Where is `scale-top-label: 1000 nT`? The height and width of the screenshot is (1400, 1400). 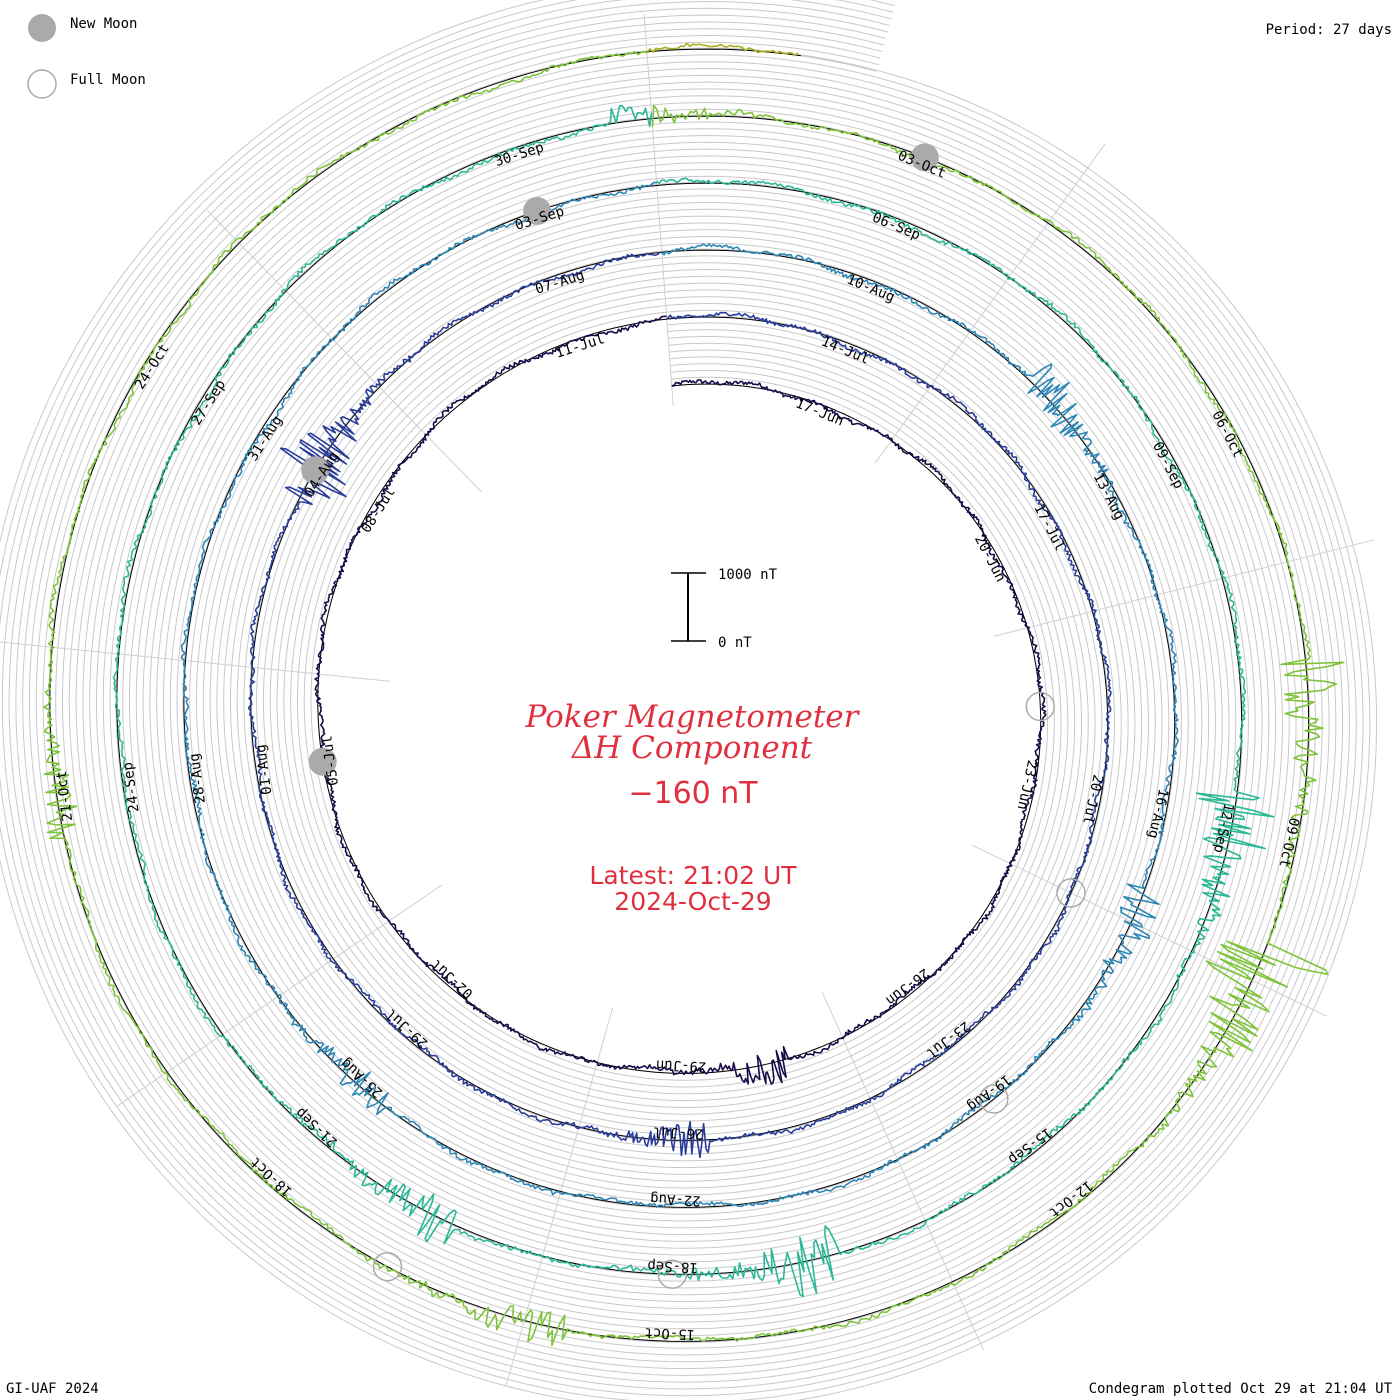 scale-top-label: 1000 nT is located at coordinates (748, 575).